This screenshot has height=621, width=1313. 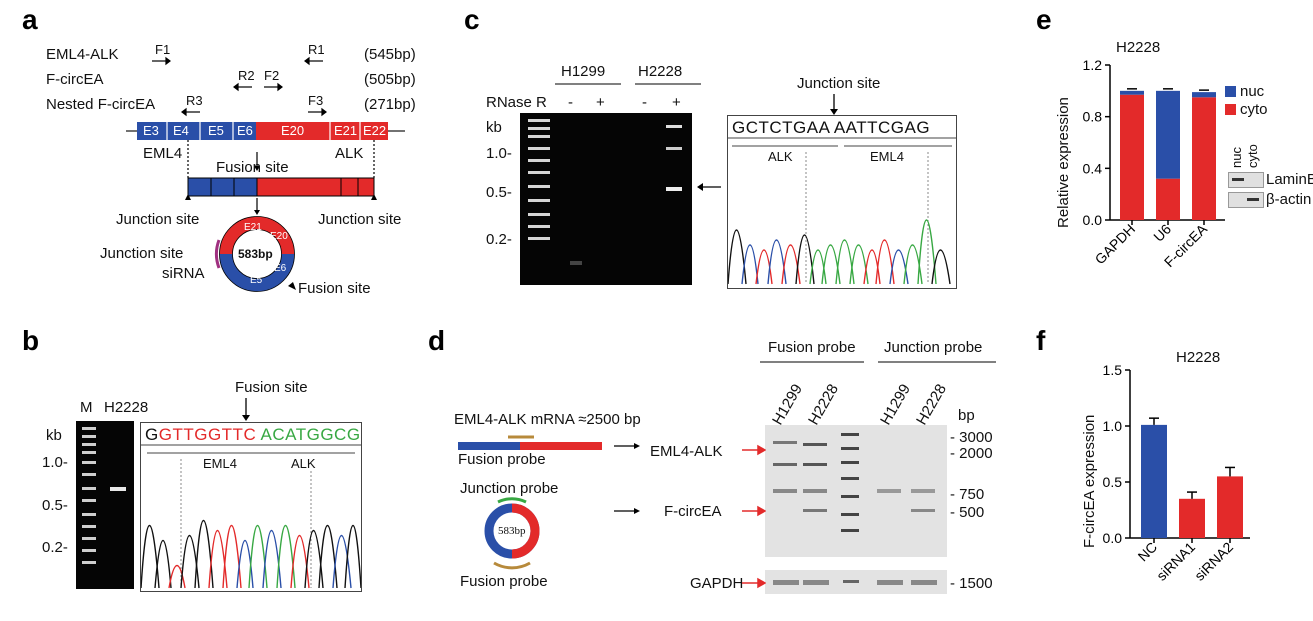 I want to click on tick-b-2: 0.5-, so click(x=55, y=505).